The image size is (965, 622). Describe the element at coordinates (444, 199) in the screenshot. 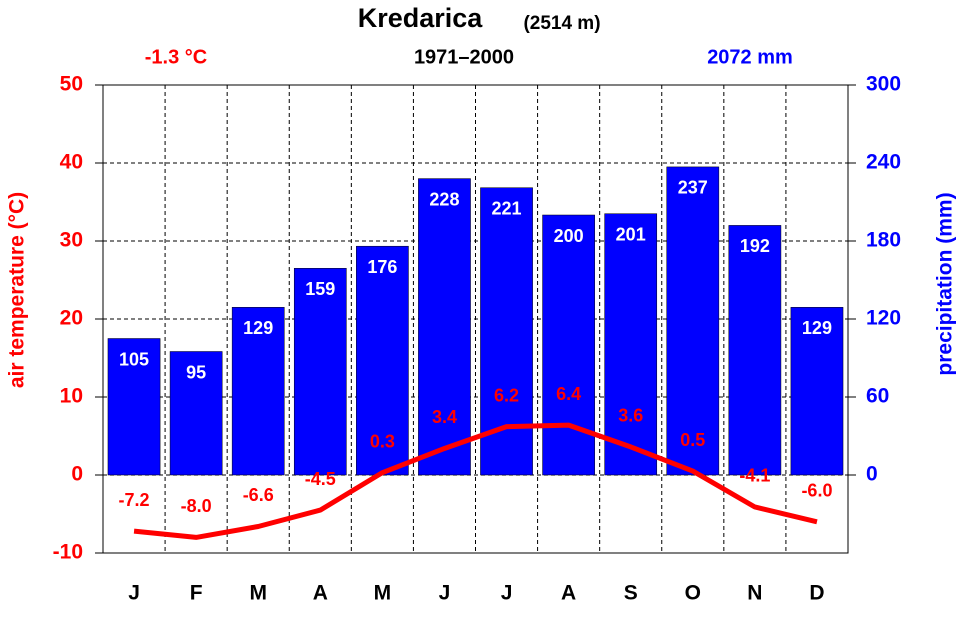

I see `bar-value-label: 228` at that location.